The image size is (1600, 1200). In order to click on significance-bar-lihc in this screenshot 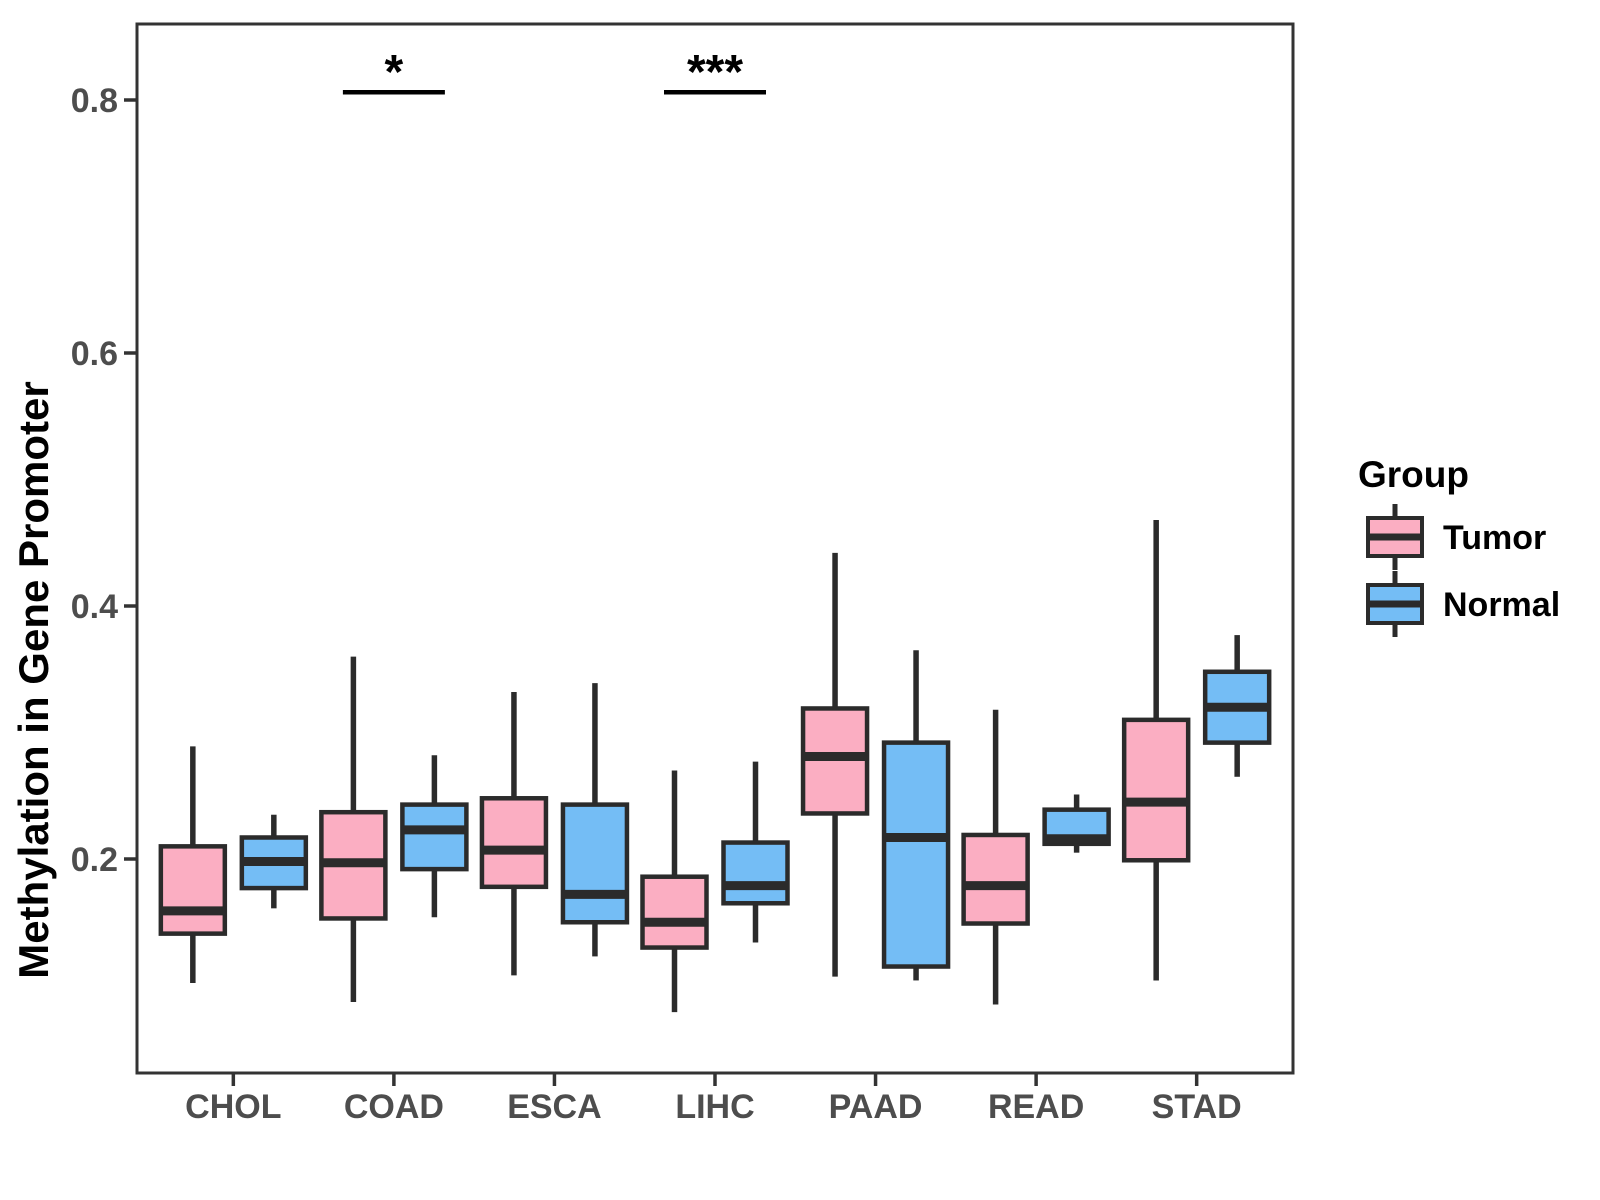, I will do `click(715, 92)`.